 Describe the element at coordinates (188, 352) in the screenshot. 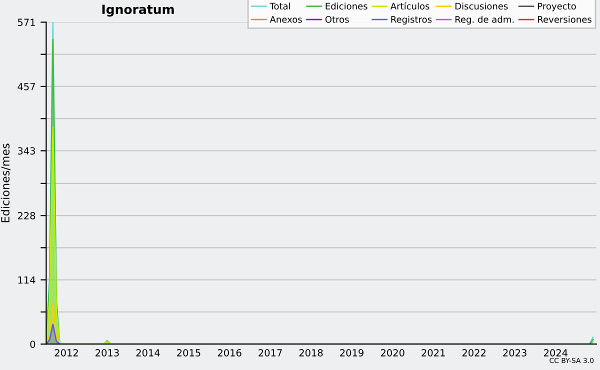

I see `x-tick-label: 2015` at that location.